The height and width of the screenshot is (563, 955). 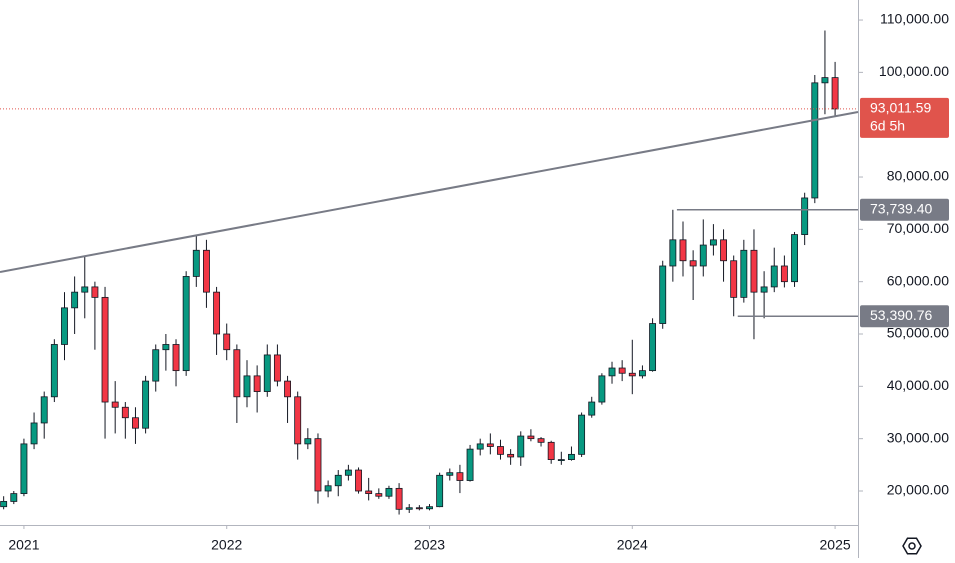 I want to click on y-tick-label: 70,000.00, so click(x=918, y=228).